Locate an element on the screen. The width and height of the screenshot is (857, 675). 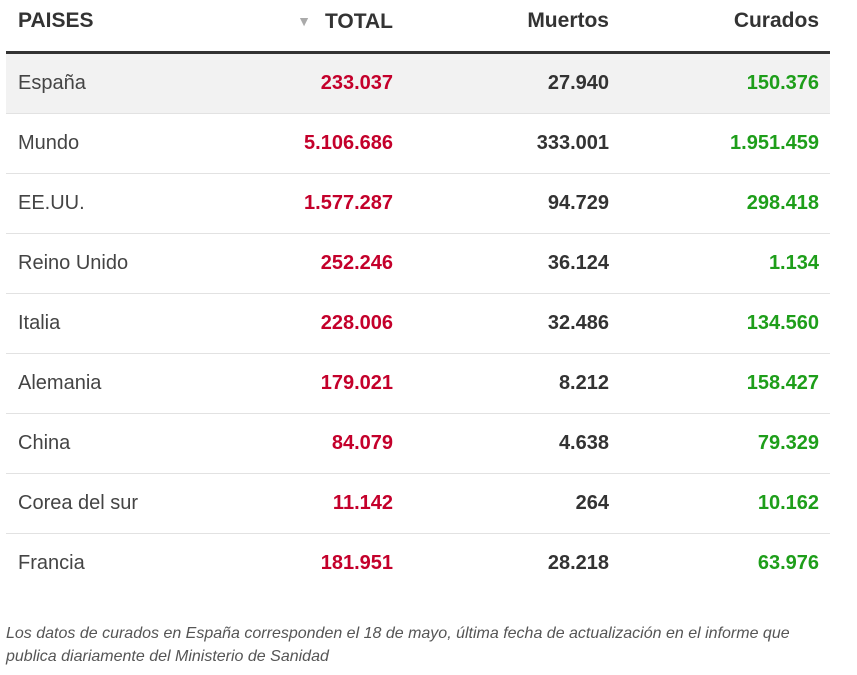
deaths-cell: 264 is located at coordinates (592, 503).